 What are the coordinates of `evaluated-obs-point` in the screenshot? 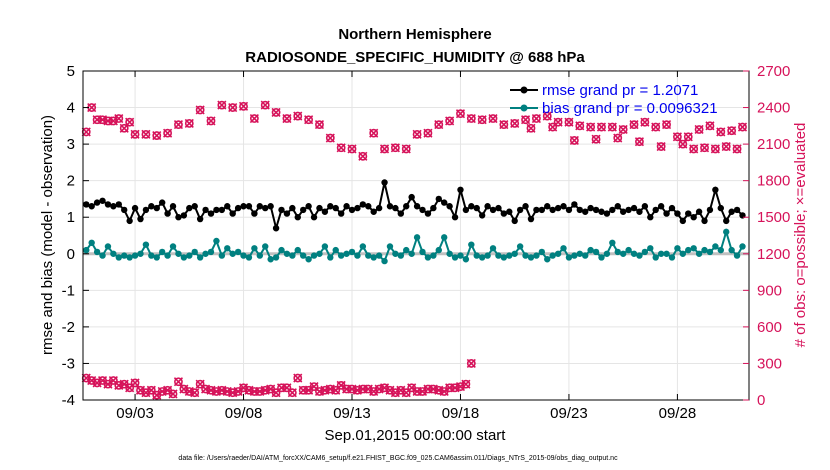 It's located at (292, 393).